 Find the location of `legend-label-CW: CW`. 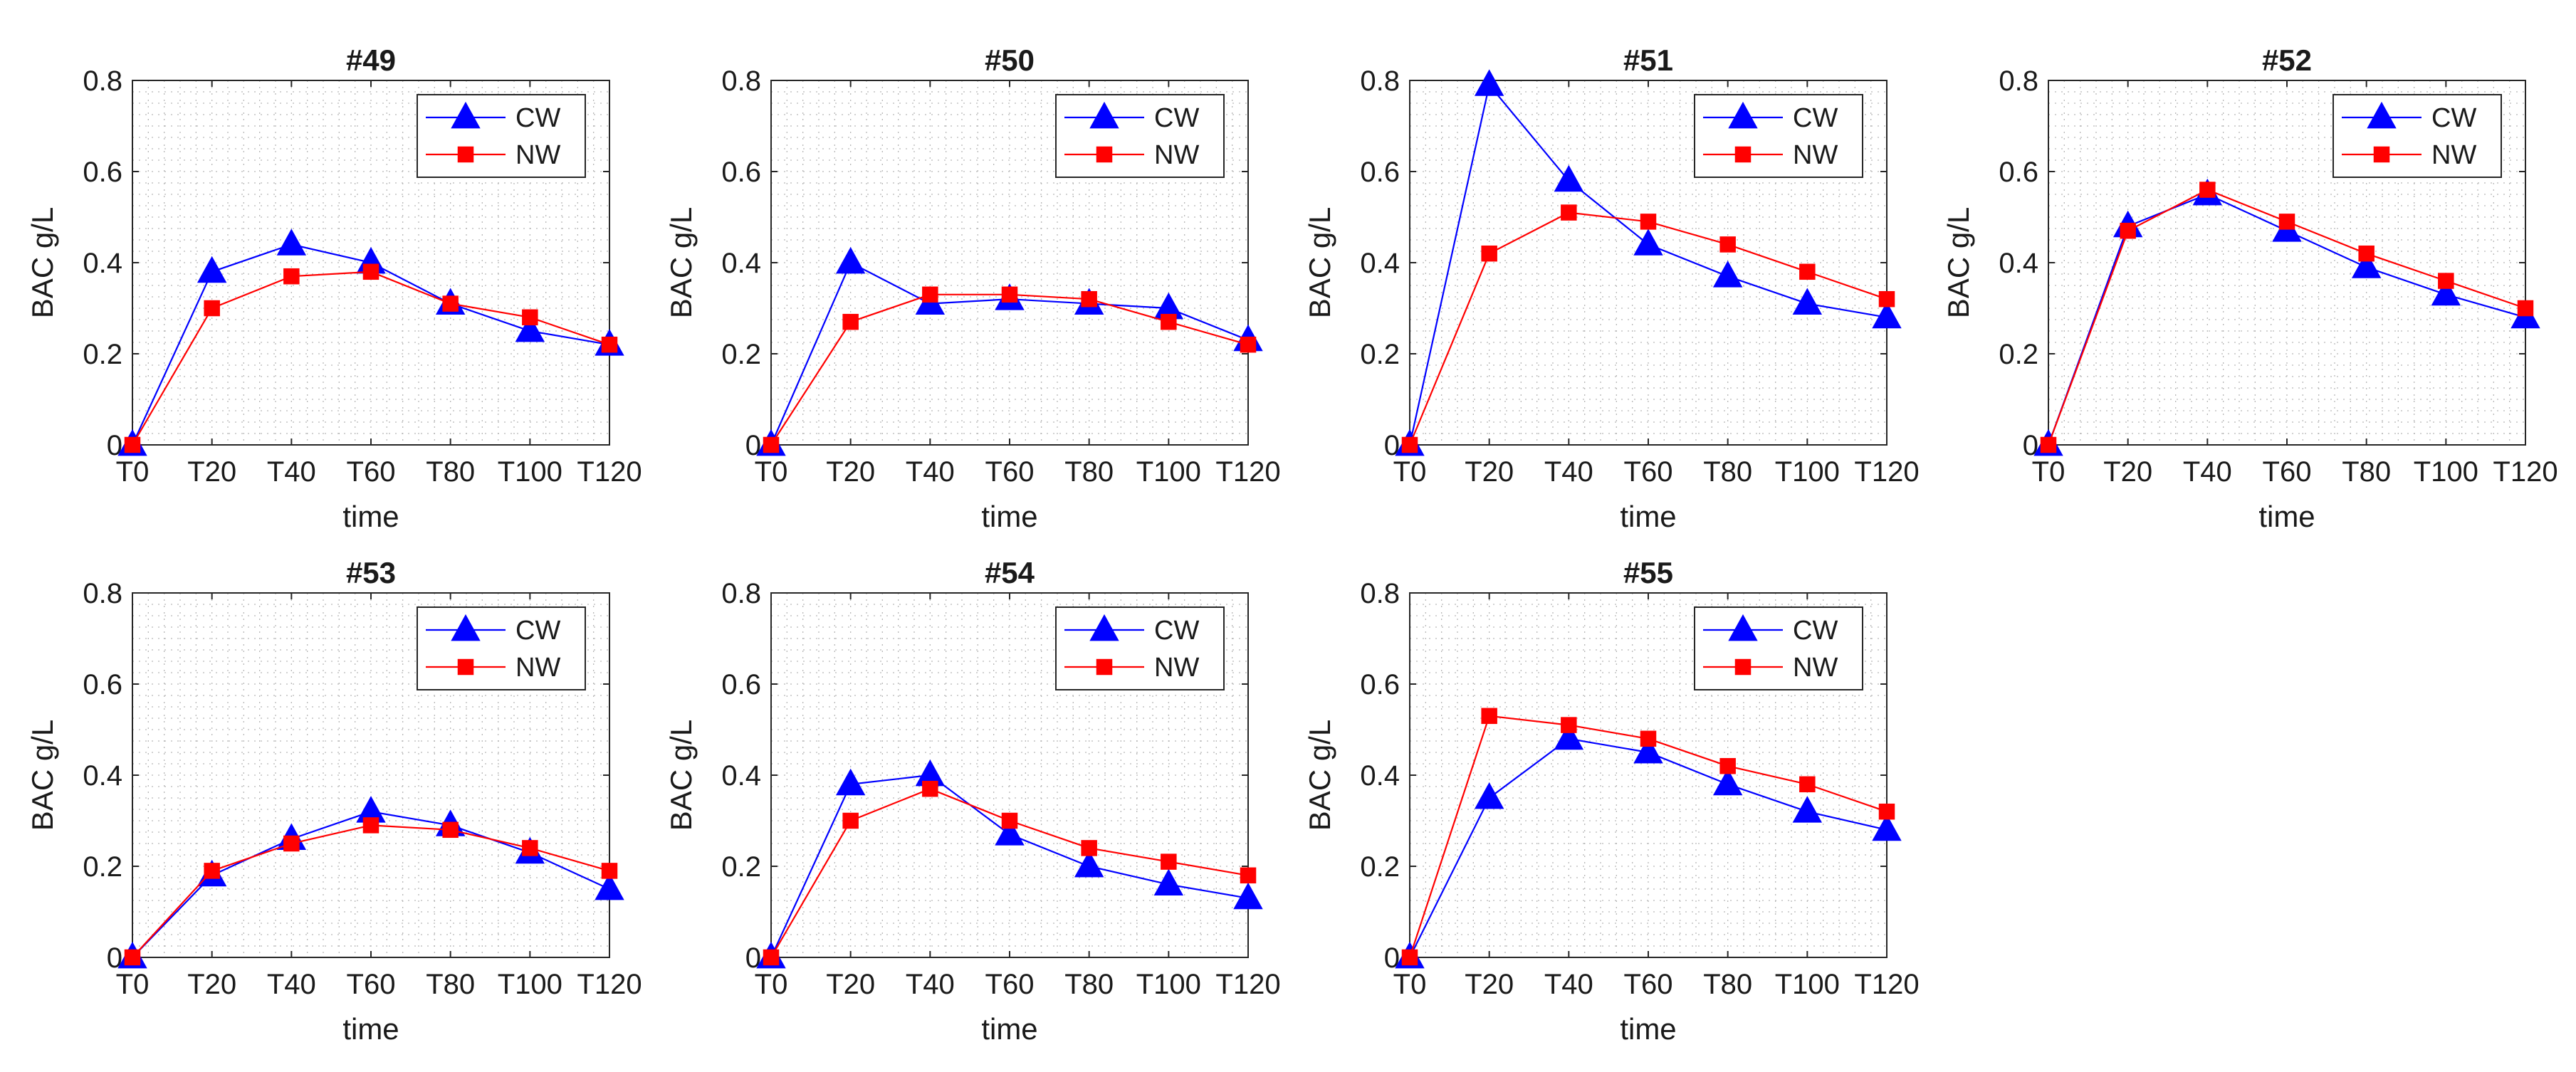

legend-label-CW: CW is located at coordinates (2453, 118).